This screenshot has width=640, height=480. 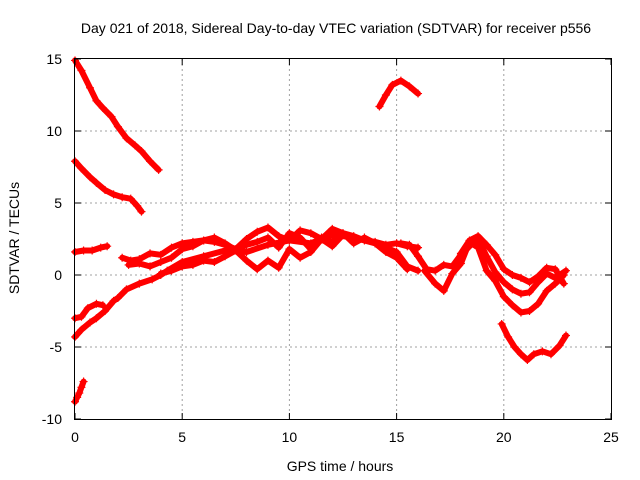 What do you see at coordinates (504, 437) in the screenshot?
I see `x-tick-label: 20` at bounding box center [504, 437].